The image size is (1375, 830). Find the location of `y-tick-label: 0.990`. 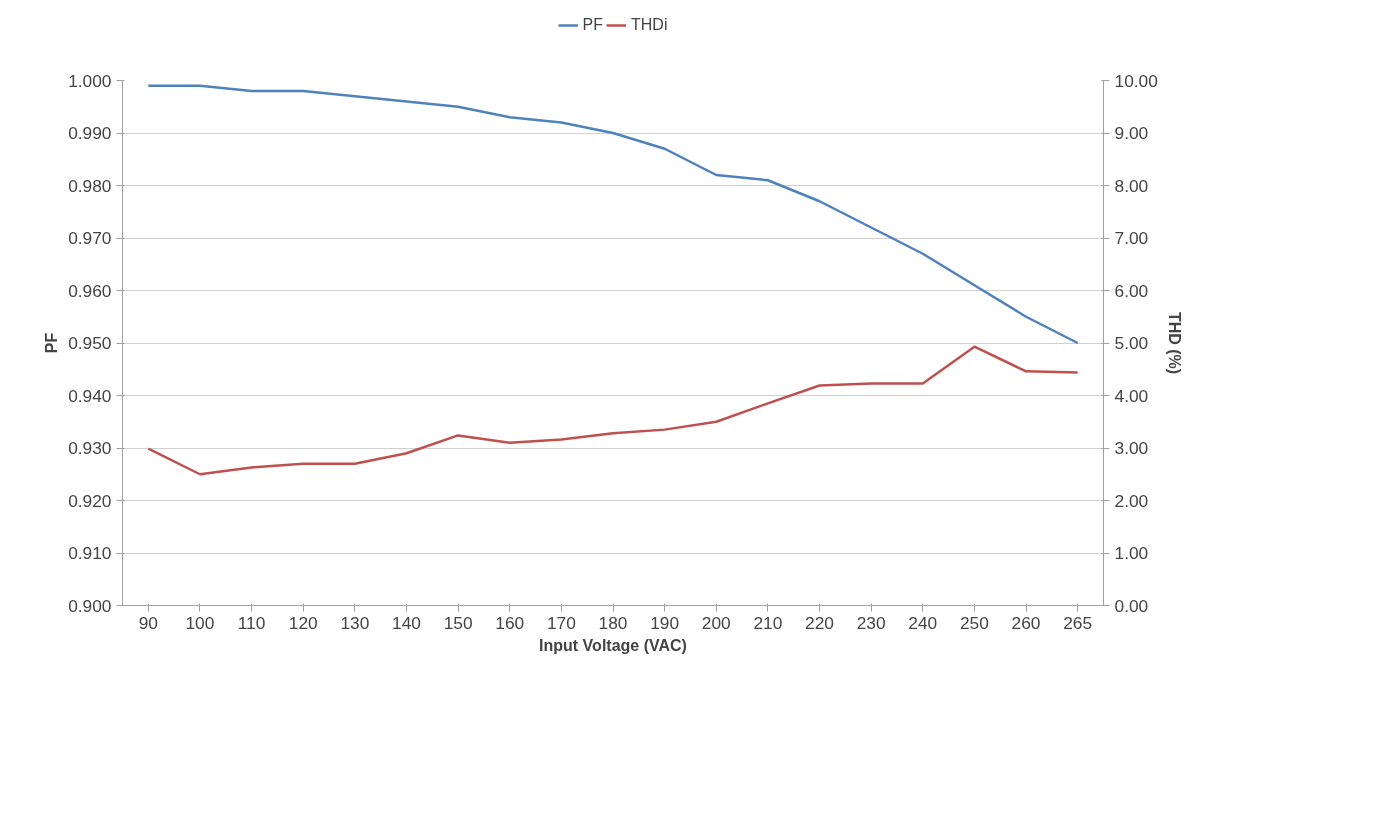

y-tick-label: 0.990 is located at coordinates (90, 133).